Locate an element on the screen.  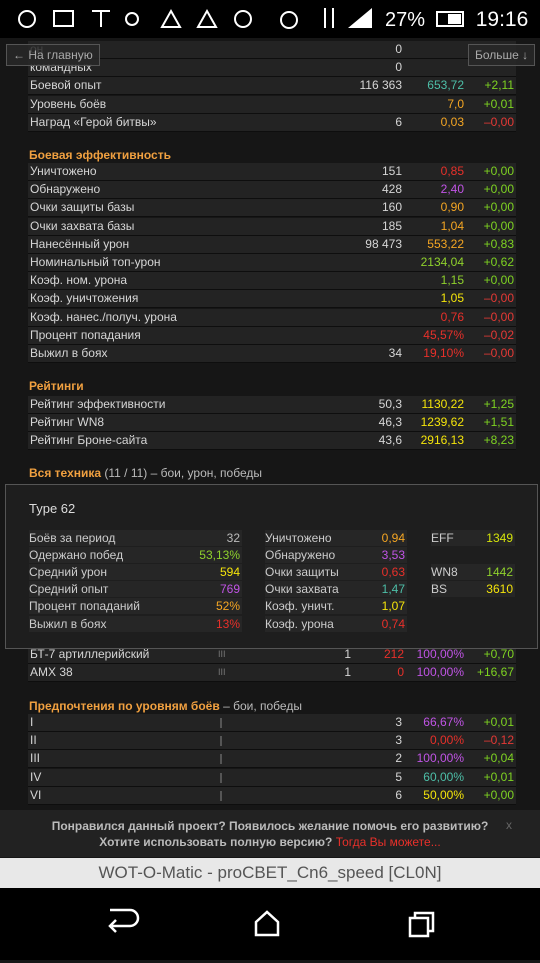
section-header: Боевая эффективность is located at coordinates (100, 155).